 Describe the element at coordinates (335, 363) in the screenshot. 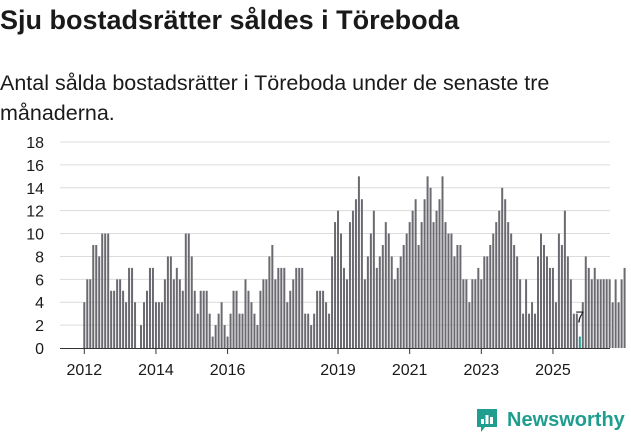

I see `x-axis: 2012 2014 2016 2019 2021 2023 2025` at that location.